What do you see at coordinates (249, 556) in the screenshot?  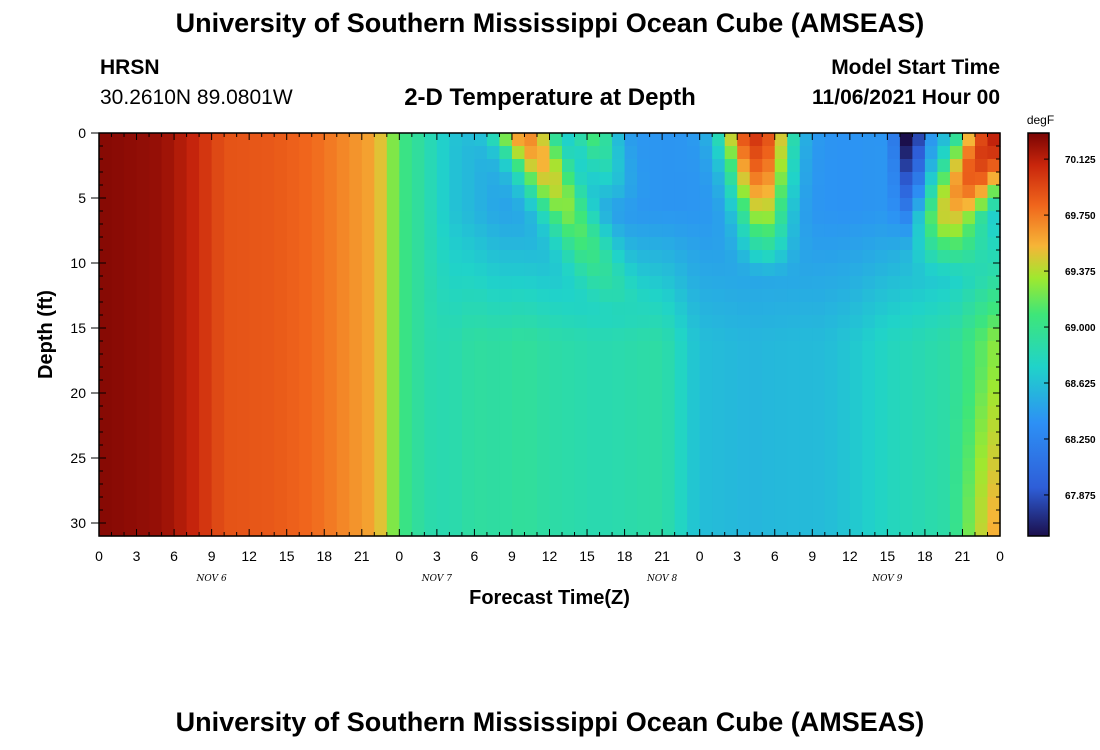 I see `x-tick-label: 12` at bounding box center [249, 556].